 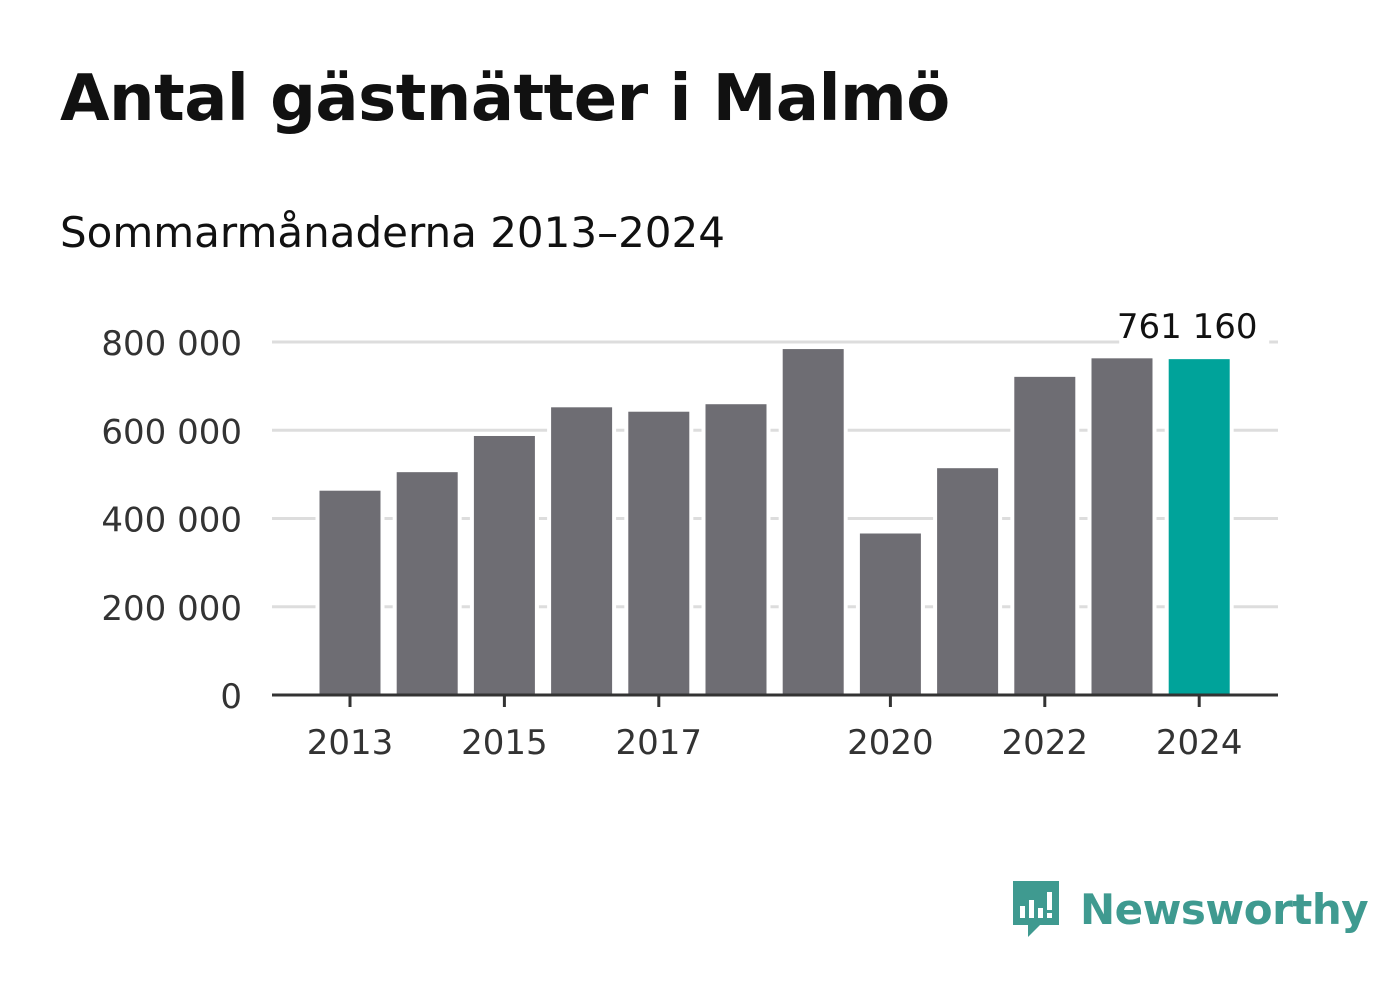 What do you see at coordinates (890, 614) in the screenshot?
I see `bar-2020` at bounding box center [890, 614].